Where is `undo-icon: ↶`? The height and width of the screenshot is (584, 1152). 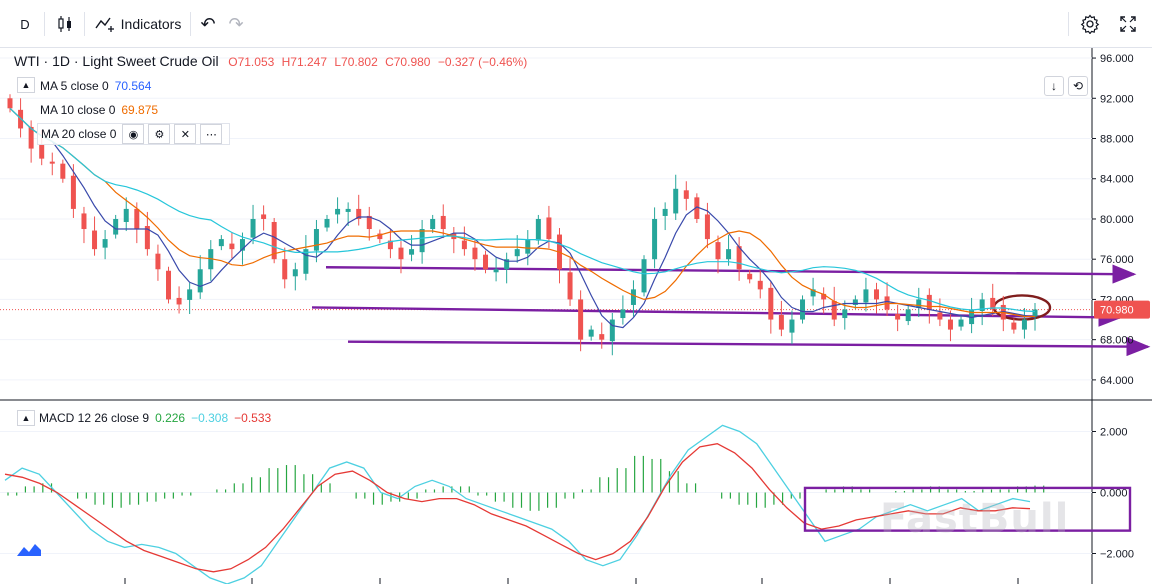
undo-icon: ↶ is located at coordinates (208, 23).